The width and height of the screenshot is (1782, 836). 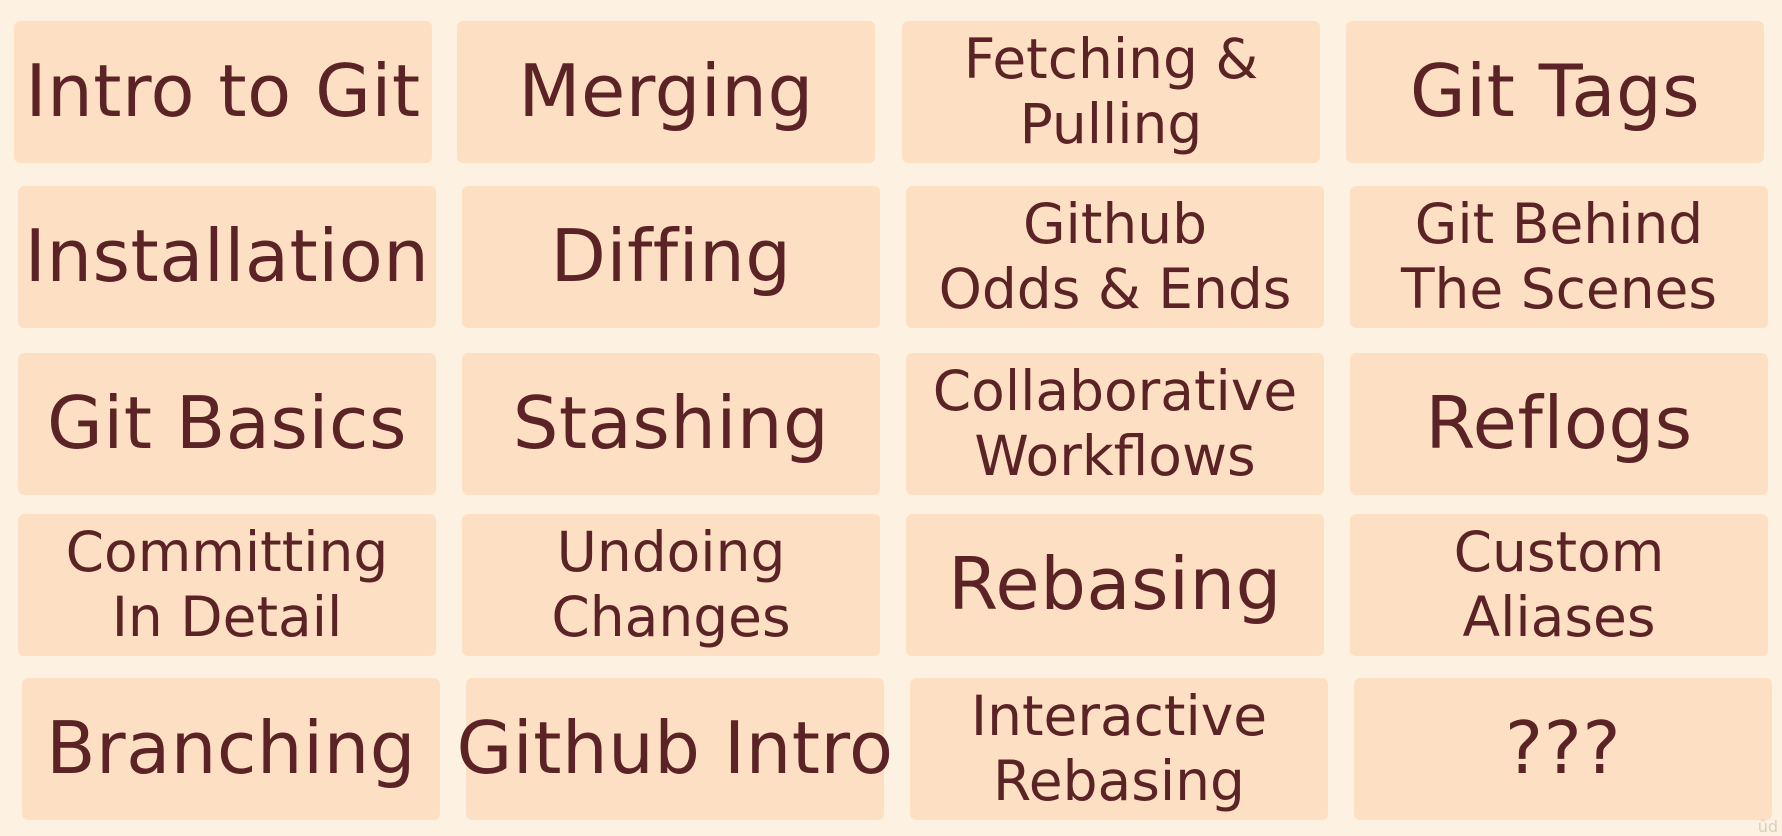 I want to click on topic-tile-stashing: Stashing, so click(x=671, y=424).